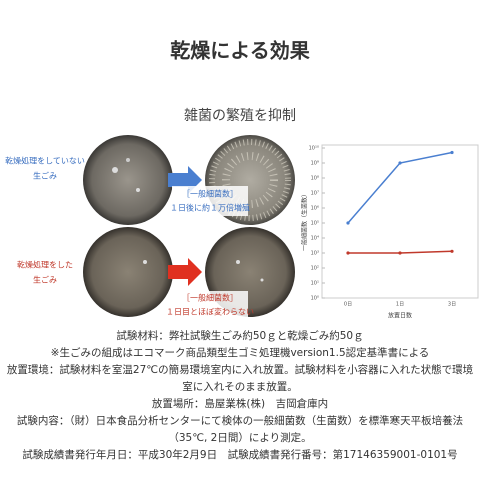  I want to click on plot-frame, so click(400, 221).